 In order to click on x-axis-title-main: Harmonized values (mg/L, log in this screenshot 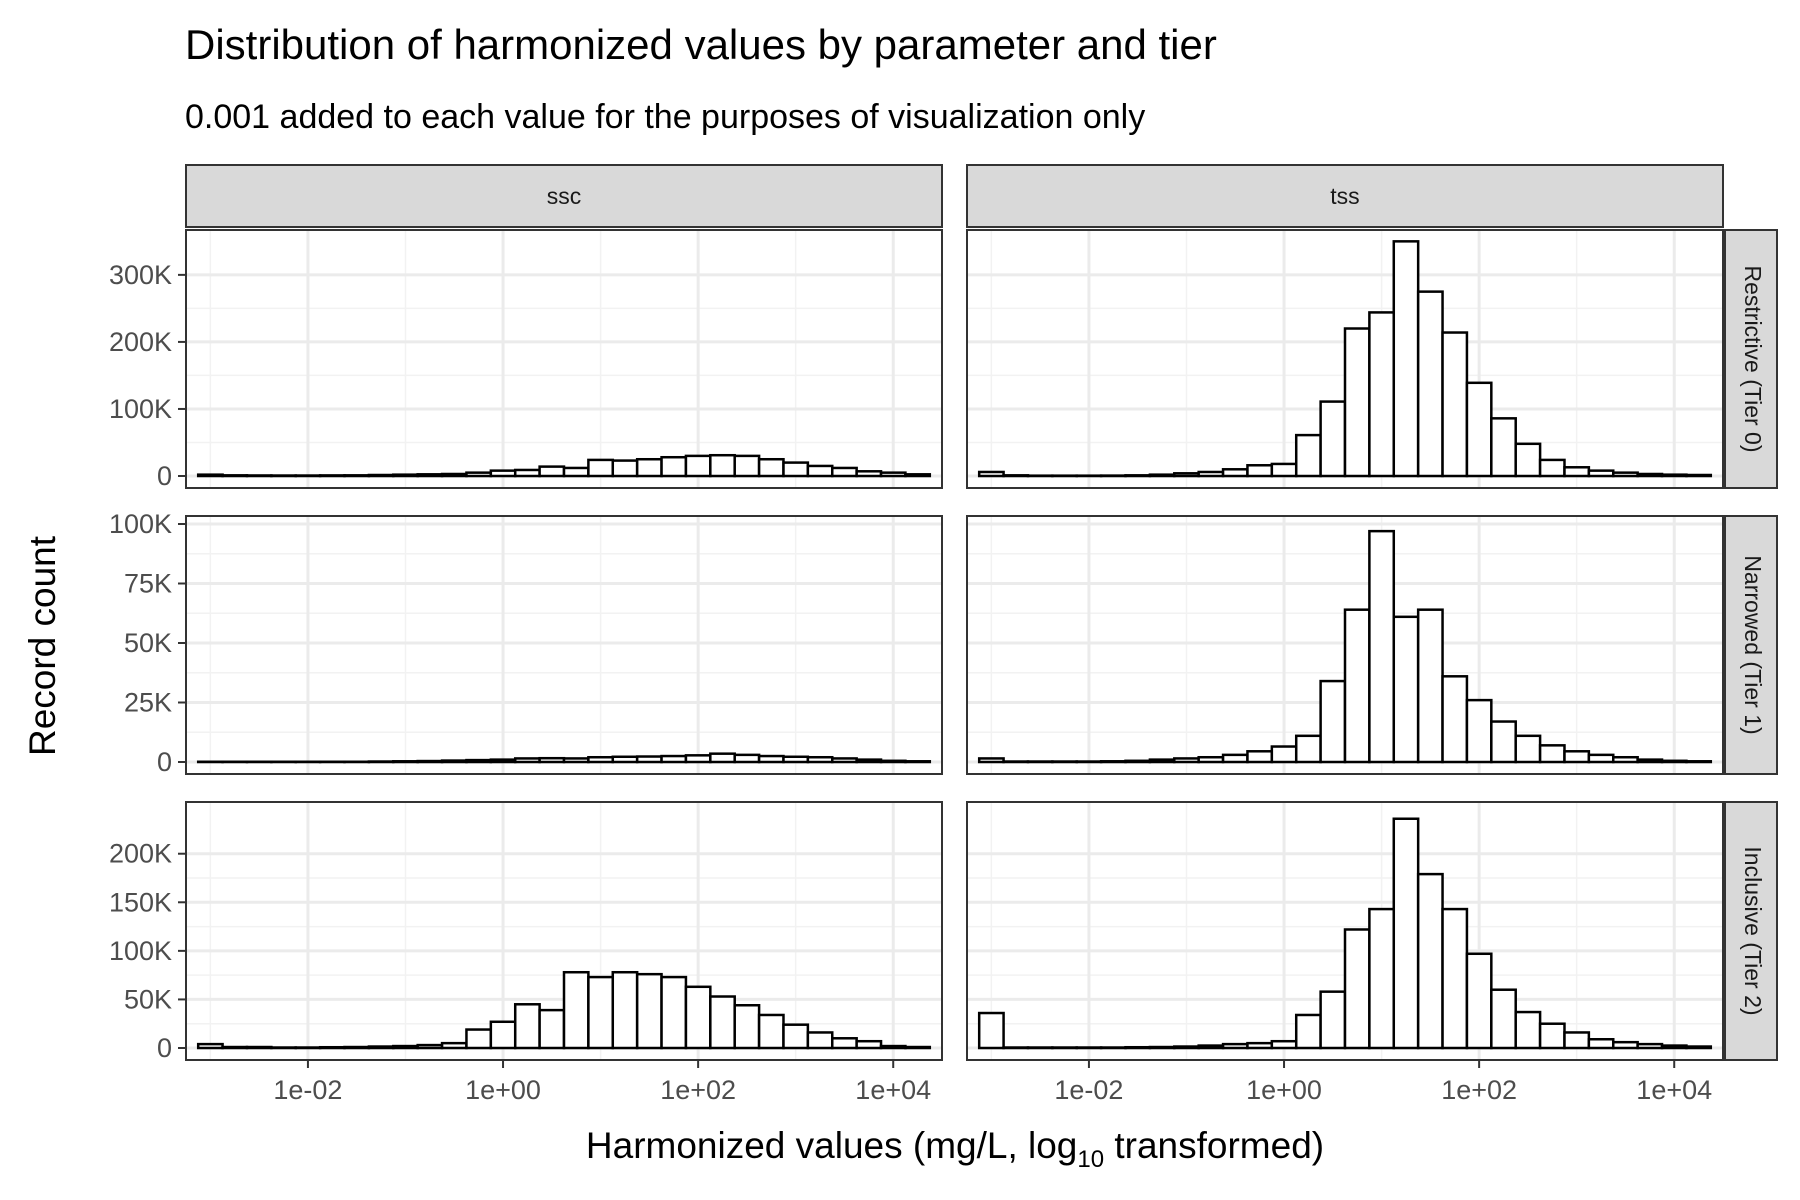, I will do `click(832, 1145)`.